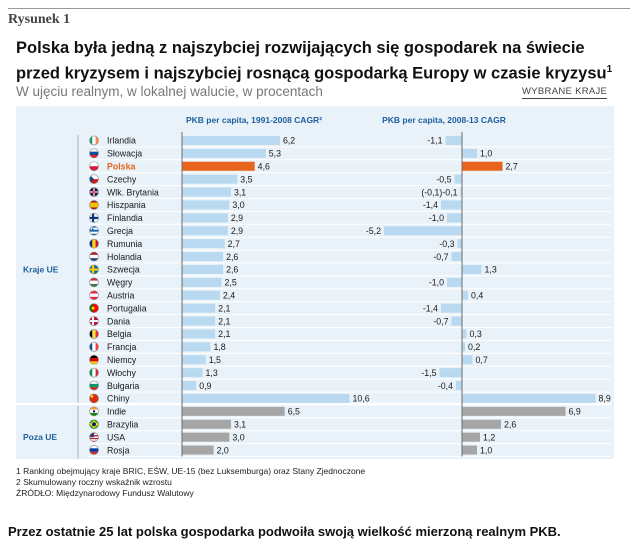  I want to click on country-label: Finlandia, so click(125, 218).